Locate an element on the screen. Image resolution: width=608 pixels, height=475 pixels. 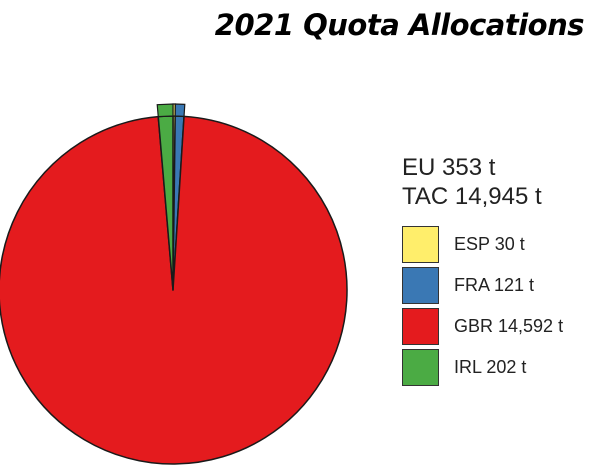
legend-swatch-esp is located at coordinates (420, 244).